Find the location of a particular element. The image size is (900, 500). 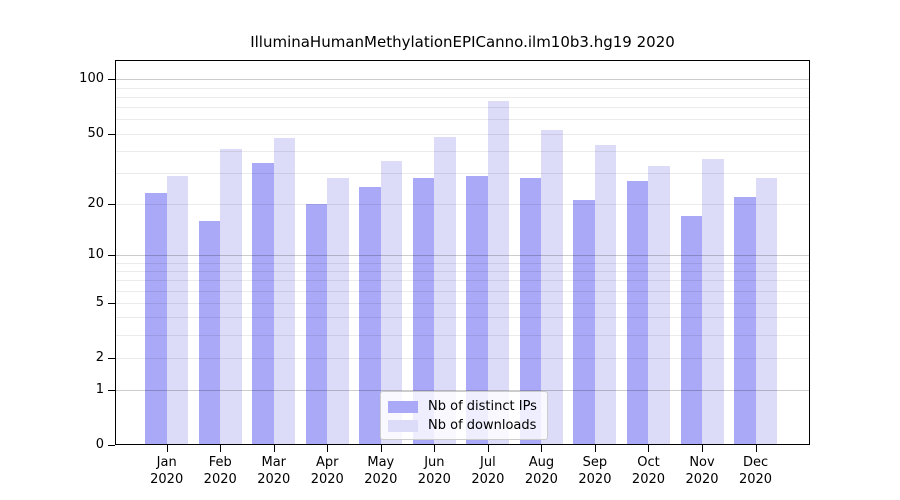

bar-downloads-mar is located at coordinates (284, 291).